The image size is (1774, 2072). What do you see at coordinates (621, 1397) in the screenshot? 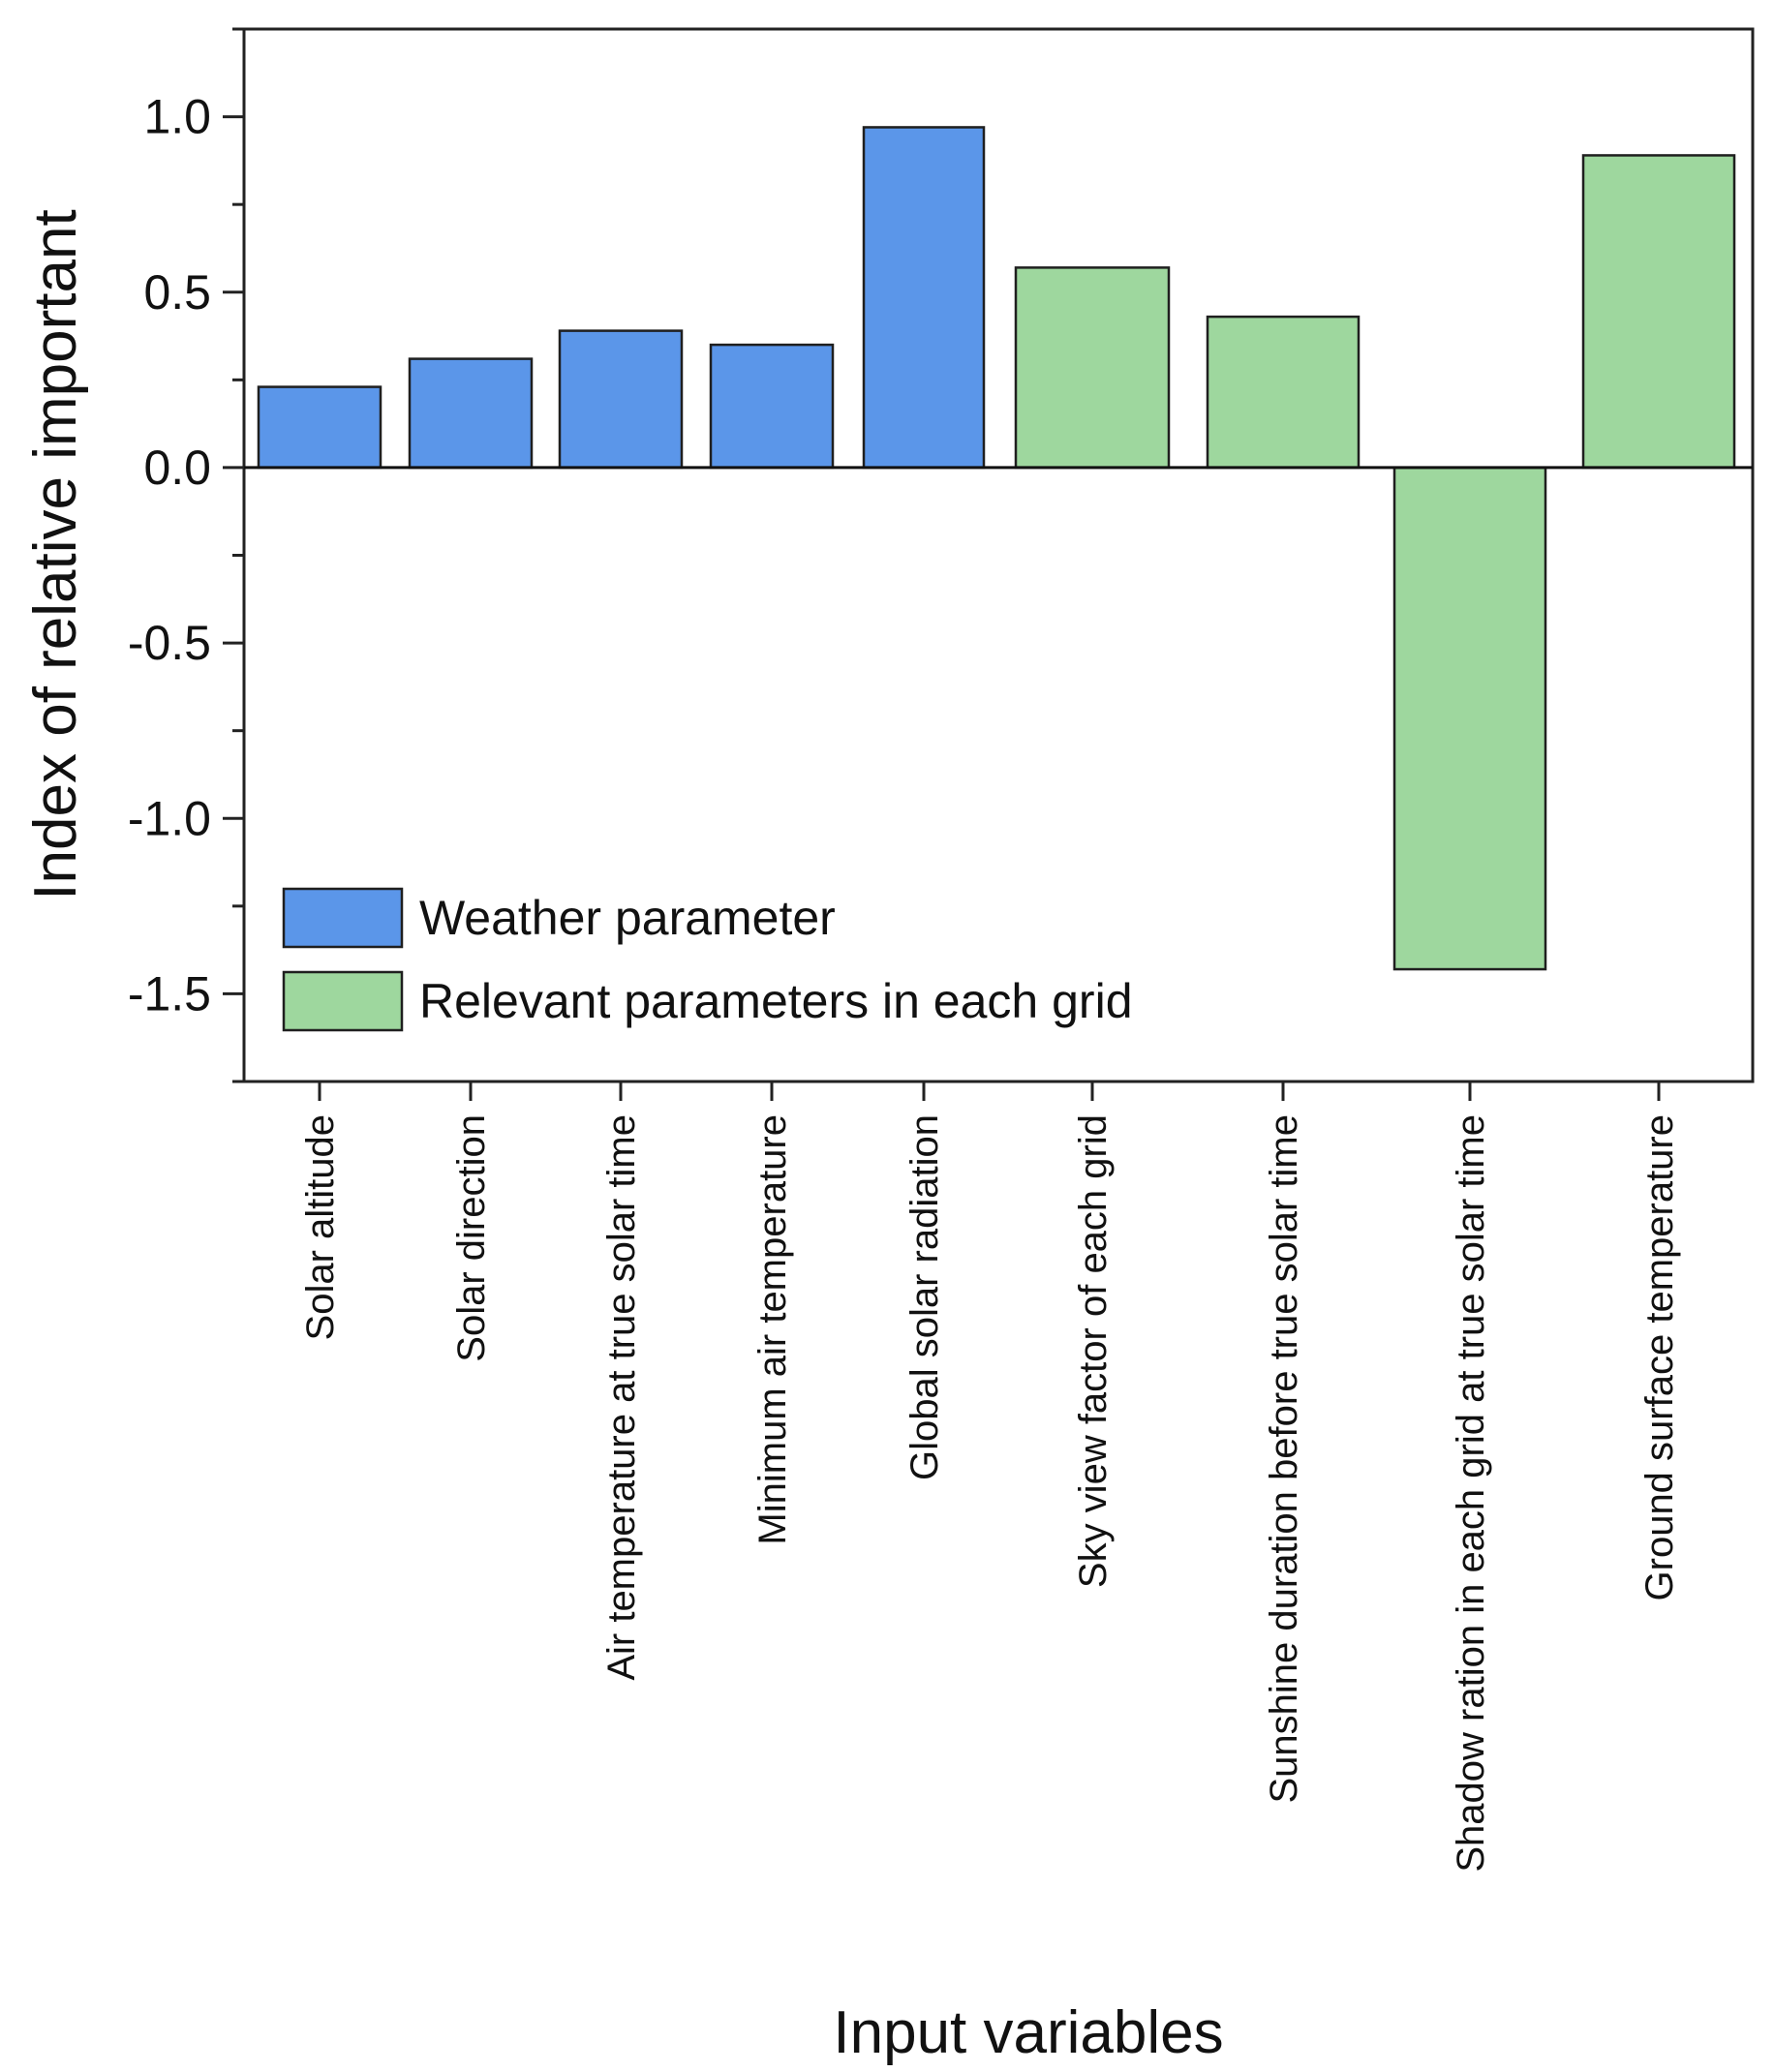
I see `x-category-label: Air temperature at true solar time` at bounding box center [621, 1397].